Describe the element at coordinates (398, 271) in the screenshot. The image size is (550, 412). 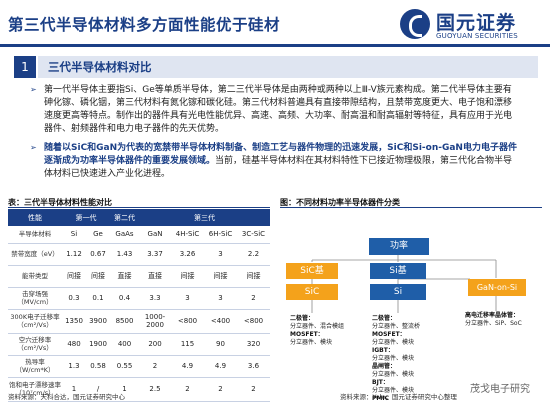
I see `si-base-box: Si基` at that location.